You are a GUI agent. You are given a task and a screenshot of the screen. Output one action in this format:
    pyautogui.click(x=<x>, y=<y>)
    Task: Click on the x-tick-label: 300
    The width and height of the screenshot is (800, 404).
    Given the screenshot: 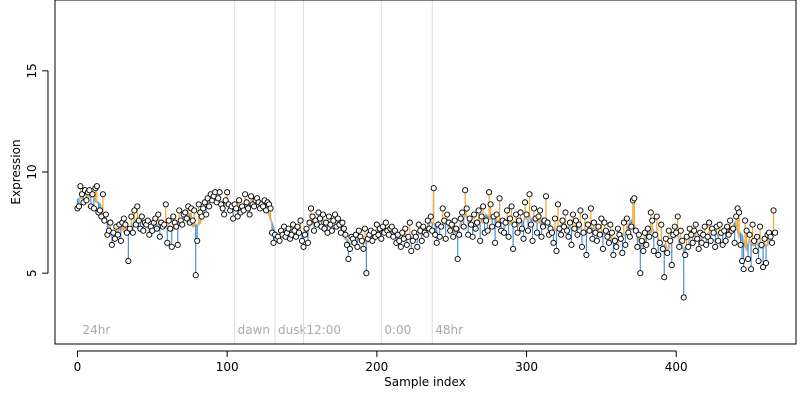 What is the action you would take?
    pyautogui.click(x=526, y=367)
    